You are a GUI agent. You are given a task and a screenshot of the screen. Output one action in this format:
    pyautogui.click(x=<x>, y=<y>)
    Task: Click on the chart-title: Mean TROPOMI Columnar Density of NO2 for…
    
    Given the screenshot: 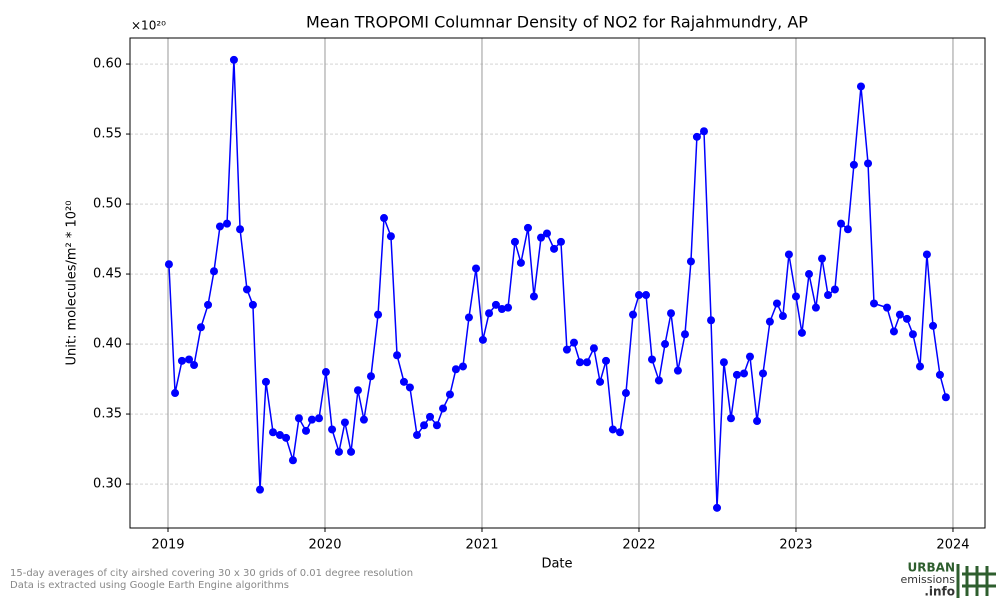 What is the action you would take?
    pyautogui.click(x=557, y=22)
    